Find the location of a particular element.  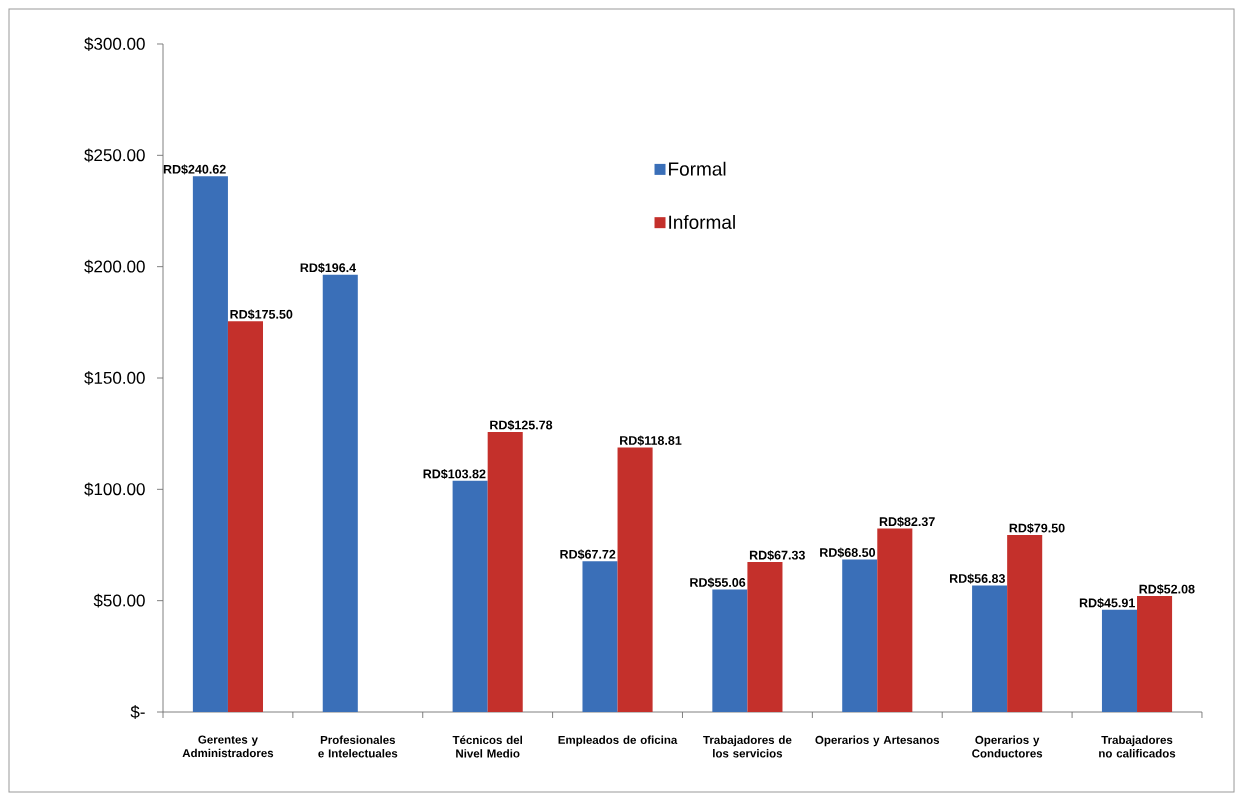

y-tick-label: $100.00 is located at coordinates (114, 489).